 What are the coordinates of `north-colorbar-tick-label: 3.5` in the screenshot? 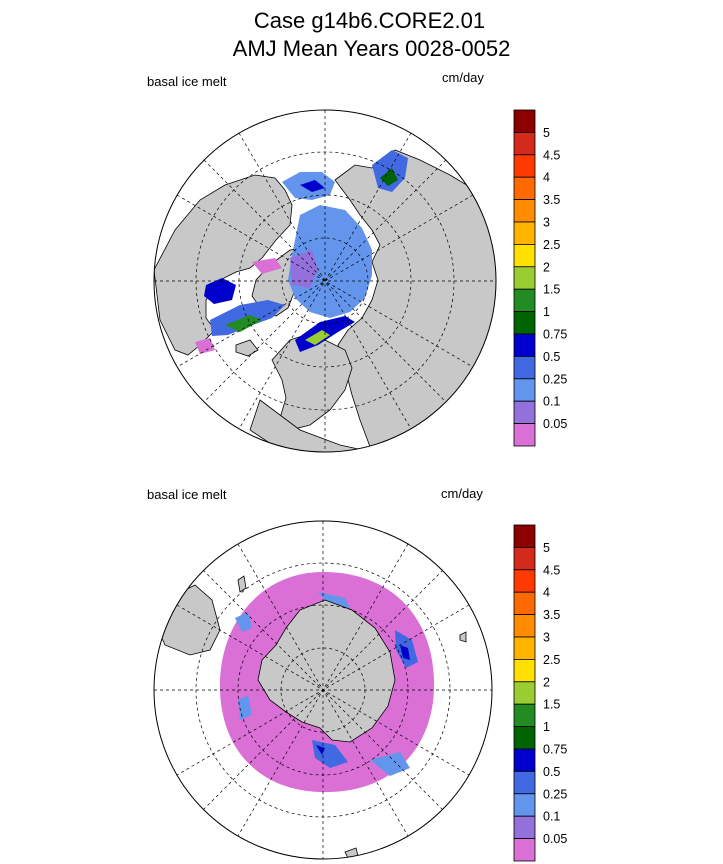 It's located at (551, 200).